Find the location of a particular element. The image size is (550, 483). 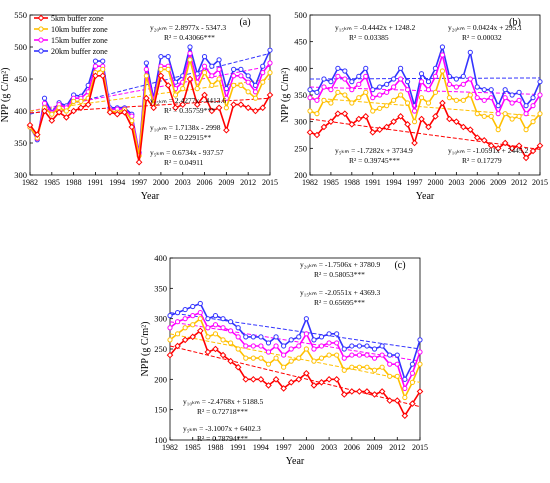

regression-equation: y₁₀ₖₘ = -2.4768x + 5188.5 is located at coordinates (223, 401).